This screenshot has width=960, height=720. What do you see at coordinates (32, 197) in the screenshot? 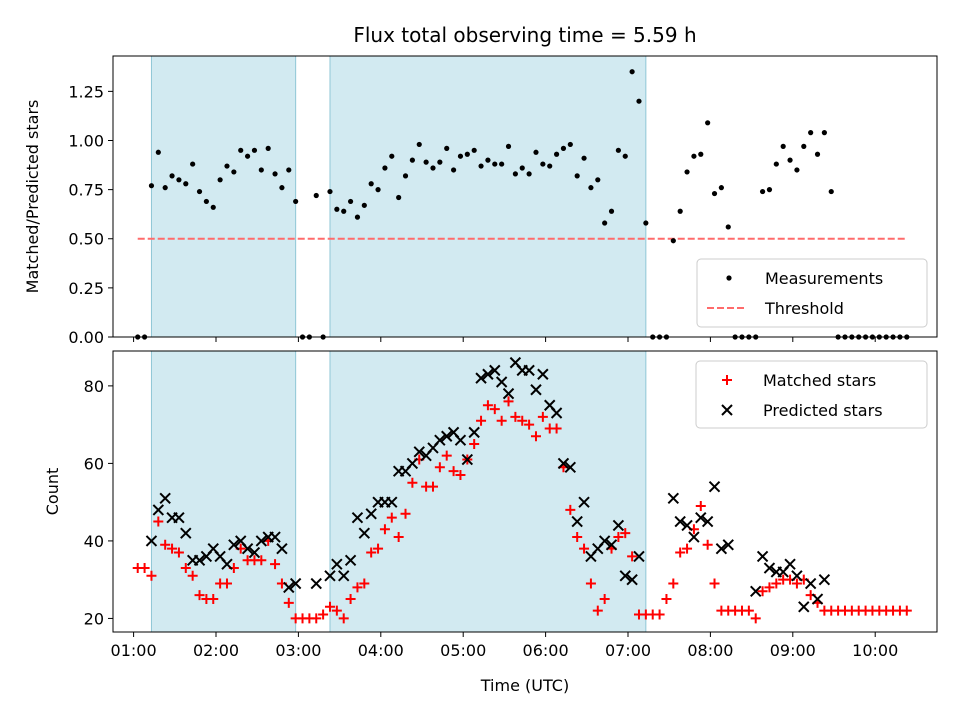
I see `top-y-axis-label: Matched/Predicted stars` at bounding box center [32, 197].